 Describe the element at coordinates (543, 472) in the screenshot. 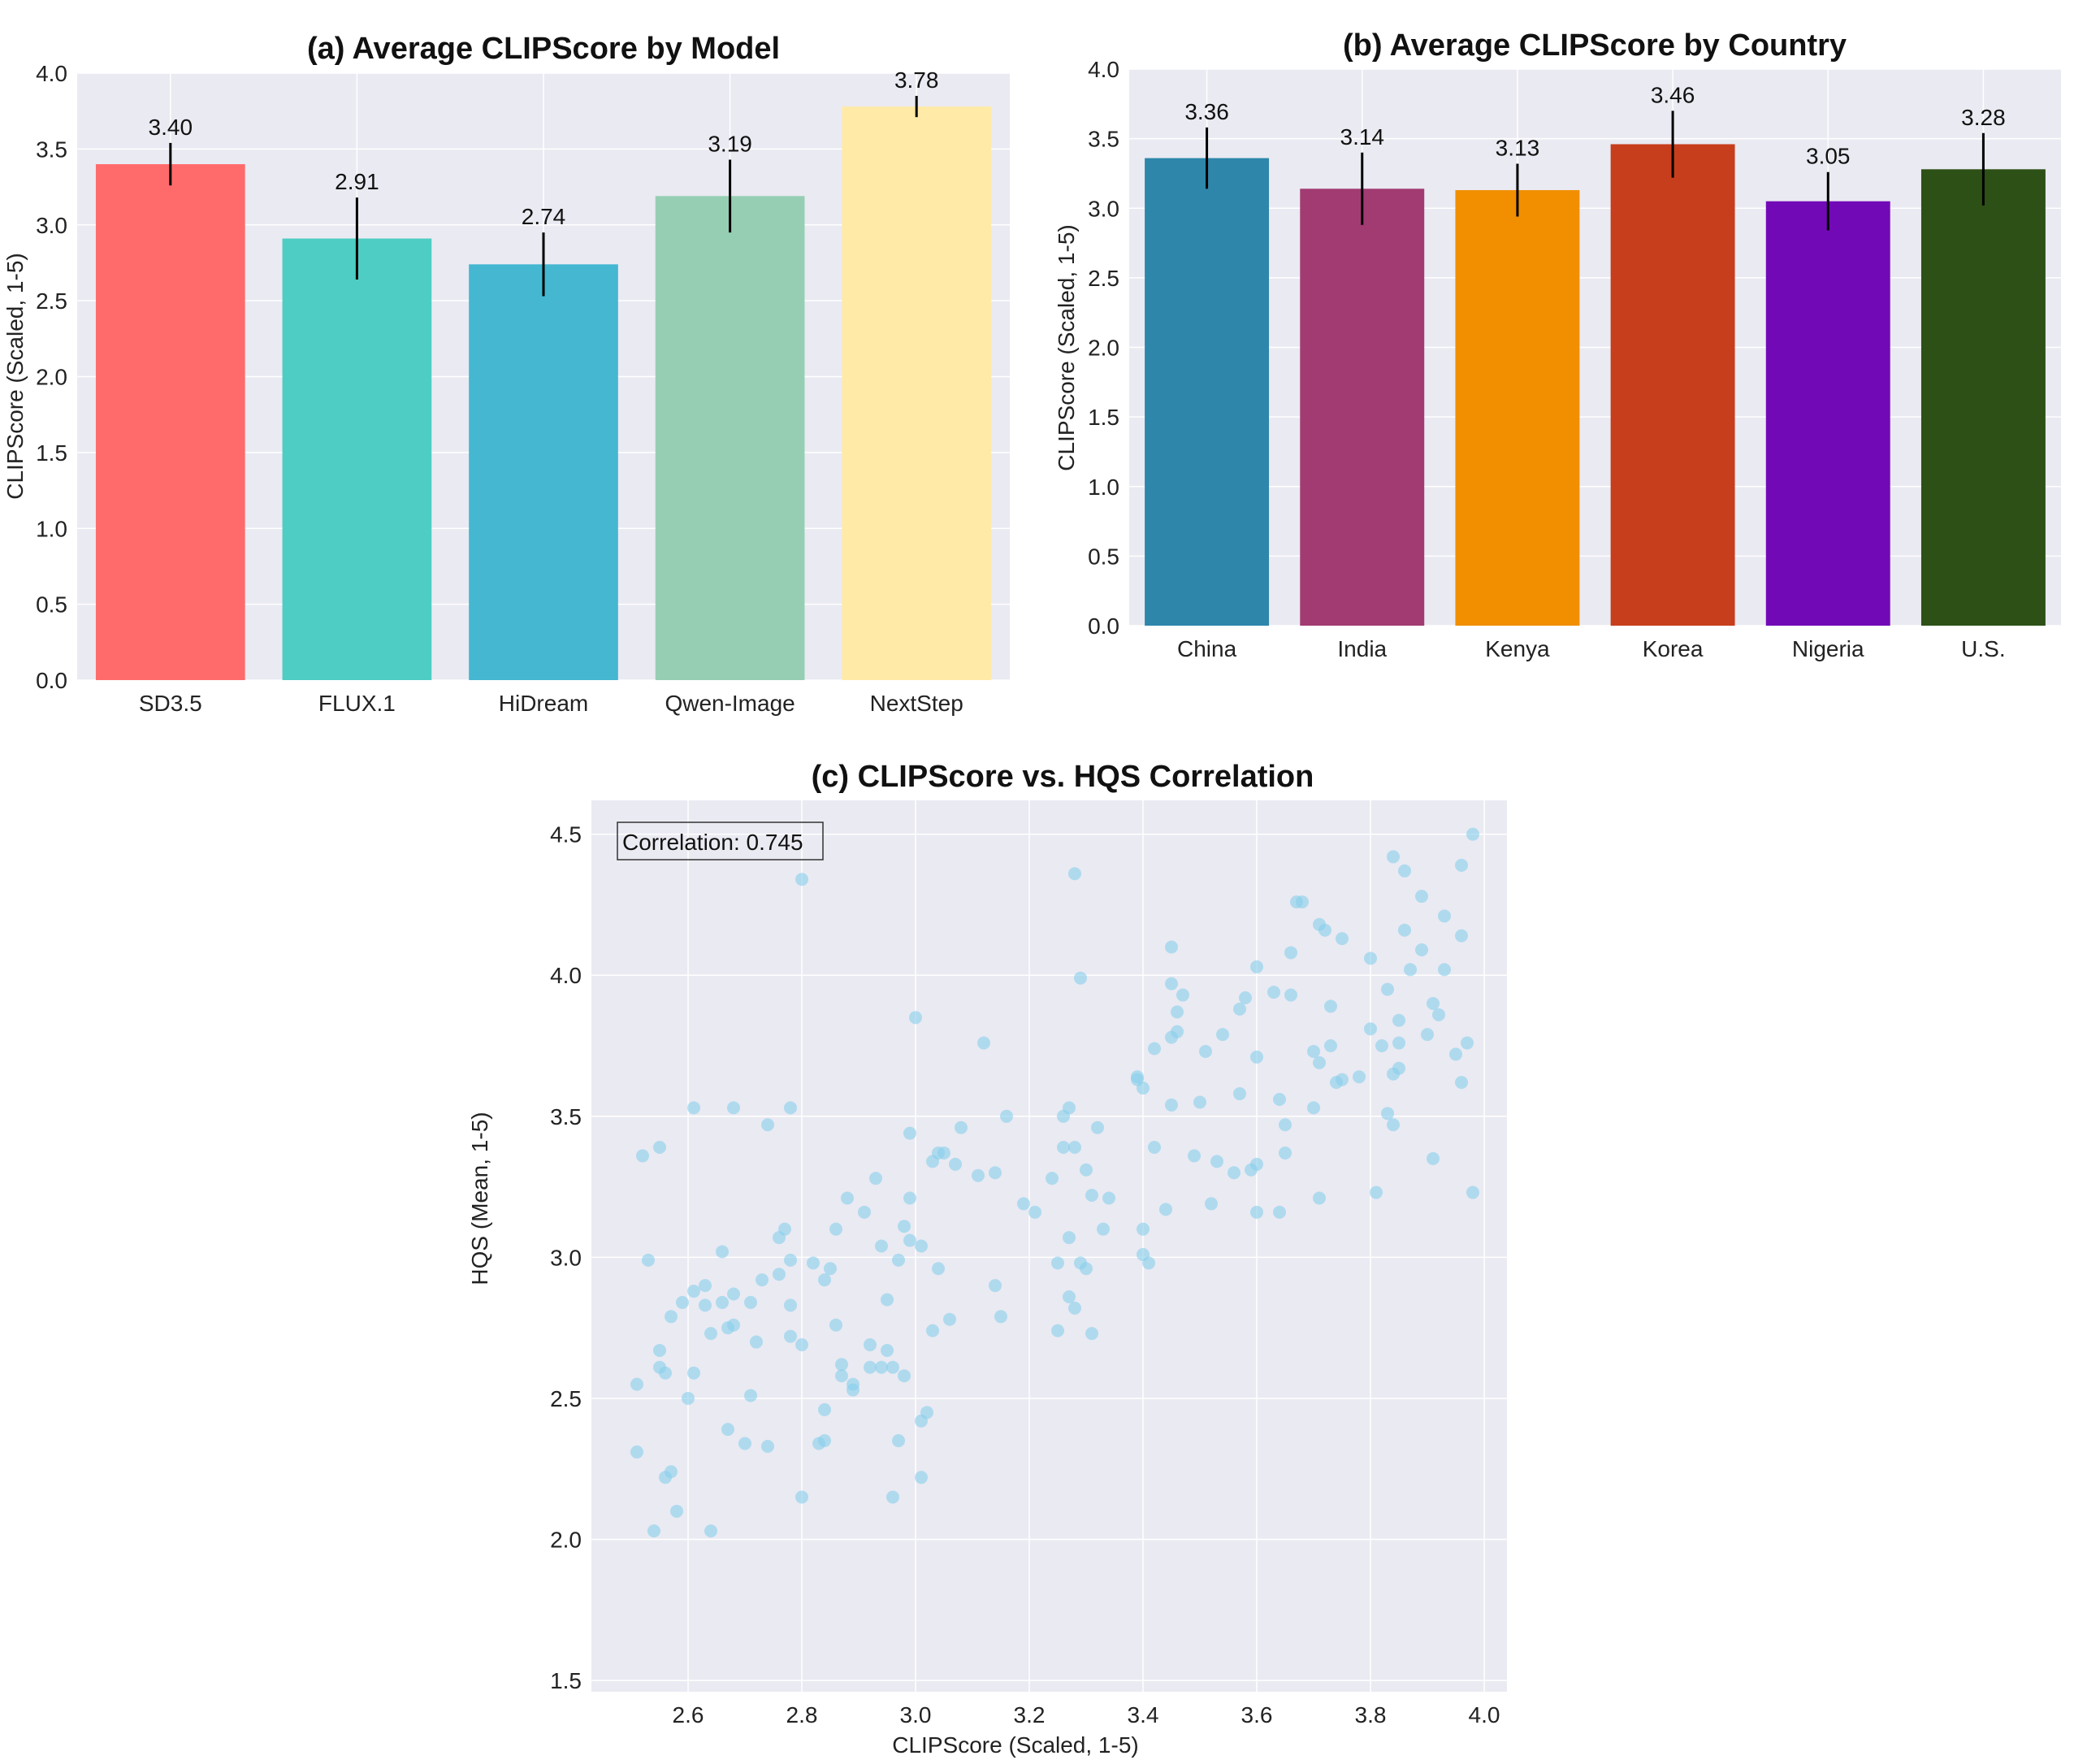

I see `a-bar-hidream` at that location.